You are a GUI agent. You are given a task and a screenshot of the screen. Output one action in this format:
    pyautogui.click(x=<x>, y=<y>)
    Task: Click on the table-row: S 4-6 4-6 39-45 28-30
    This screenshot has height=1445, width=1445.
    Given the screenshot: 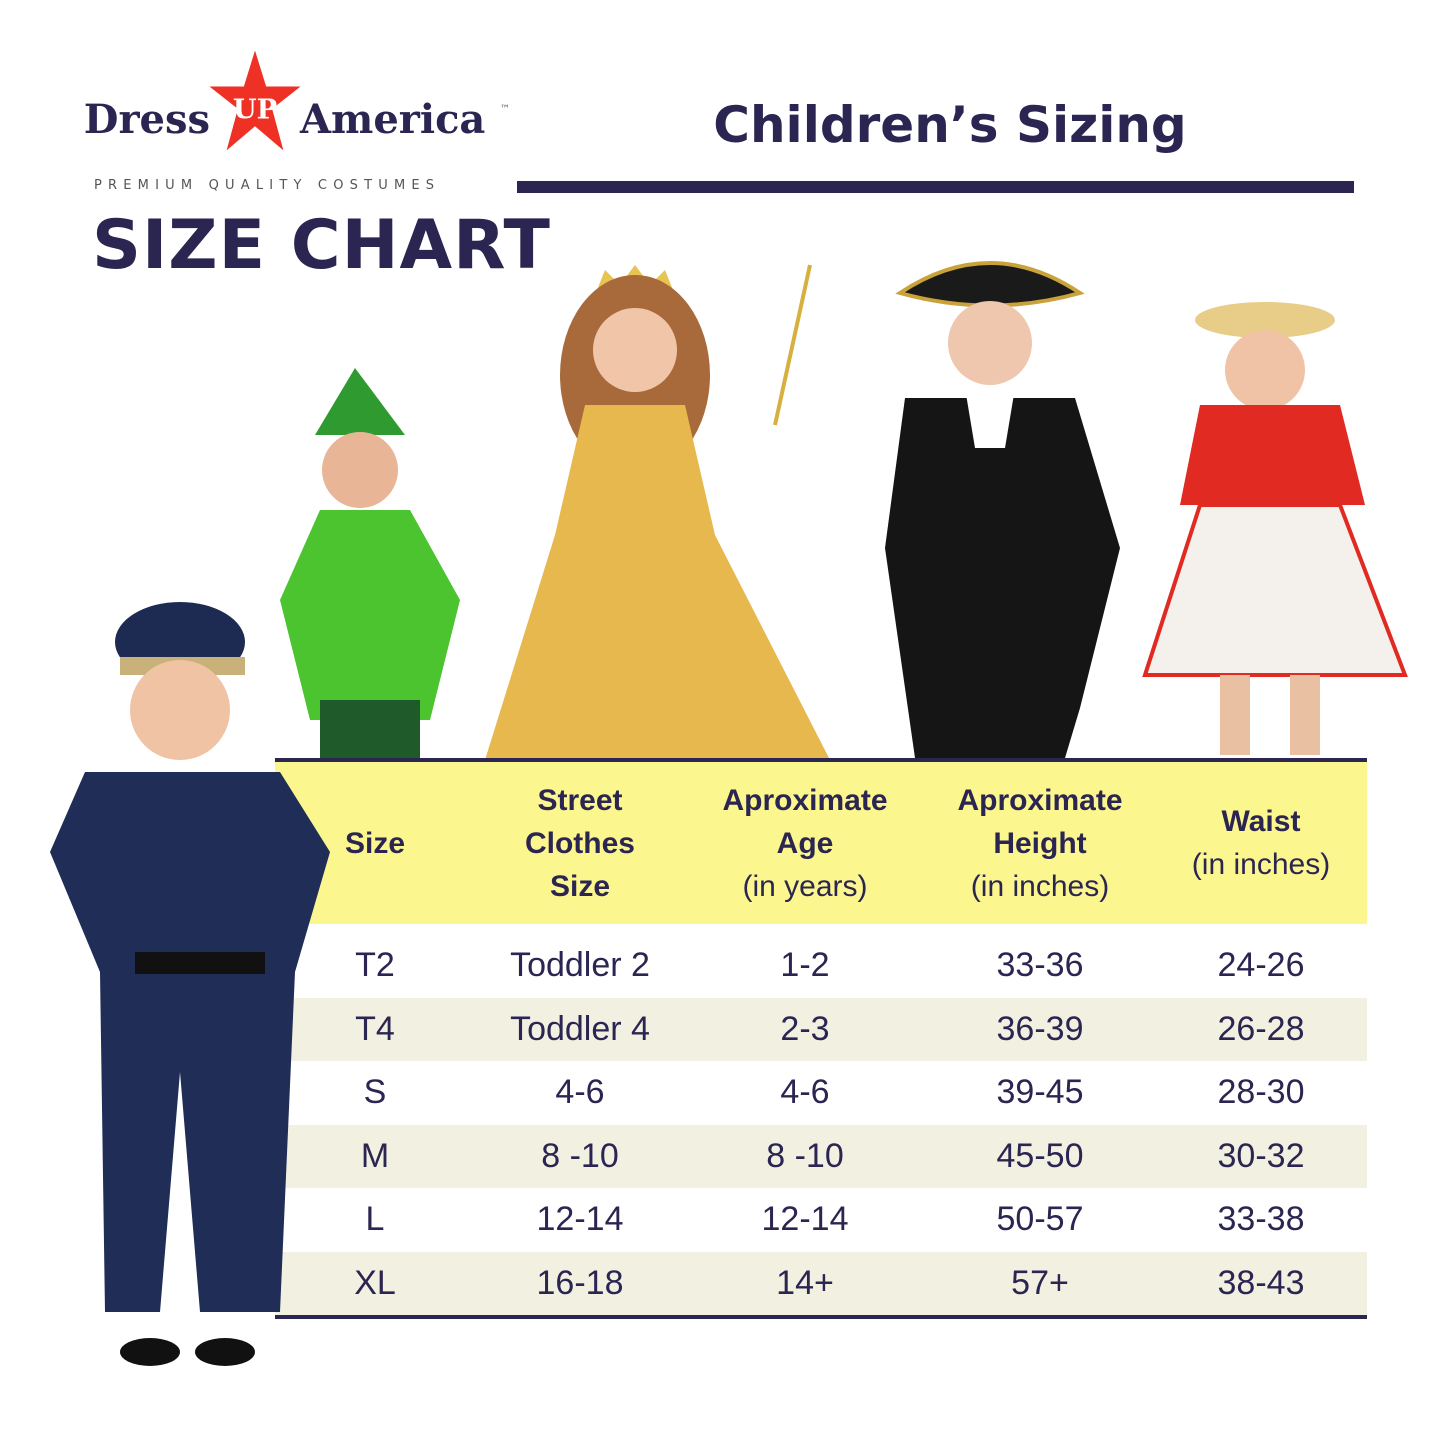 What is the action you would take?
    pyautogui.click(x=821, y=1093)
    